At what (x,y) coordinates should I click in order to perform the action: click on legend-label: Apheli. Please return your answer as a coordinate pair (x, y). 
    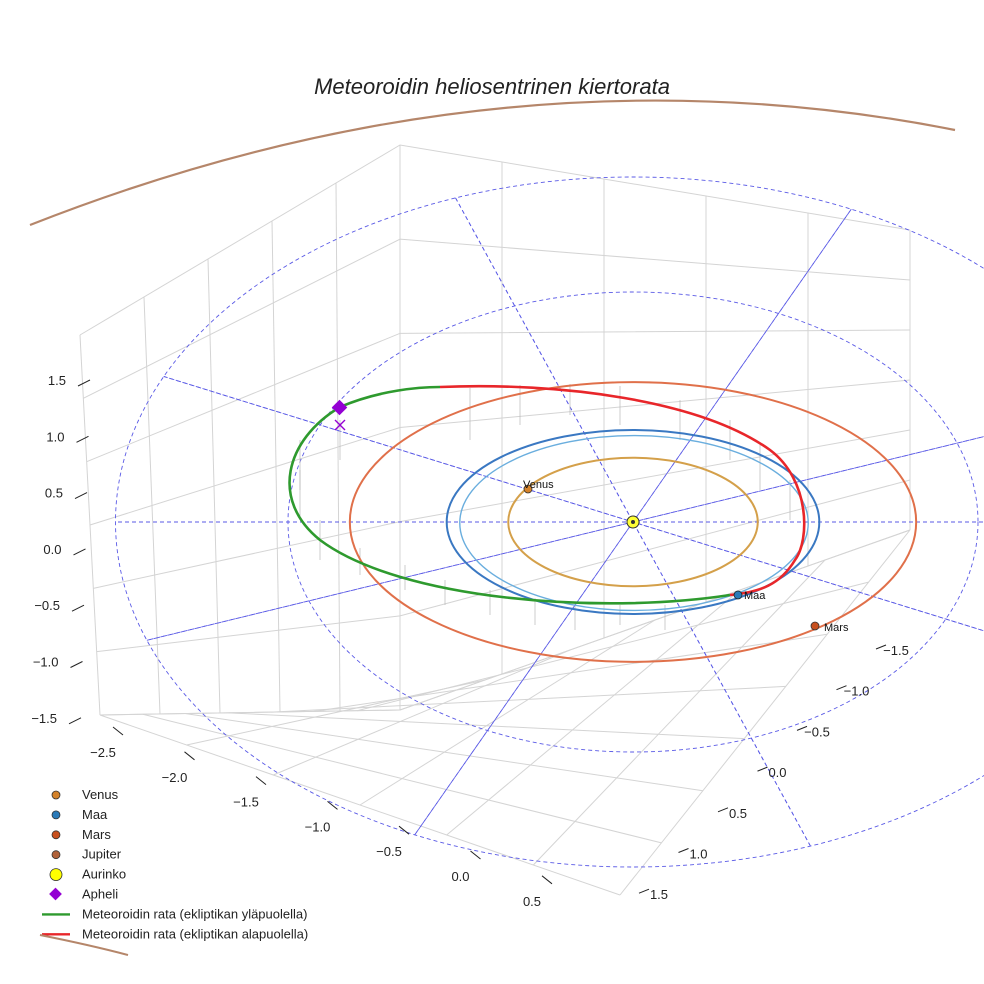
    Looking at the image, I should click on (100, 894).